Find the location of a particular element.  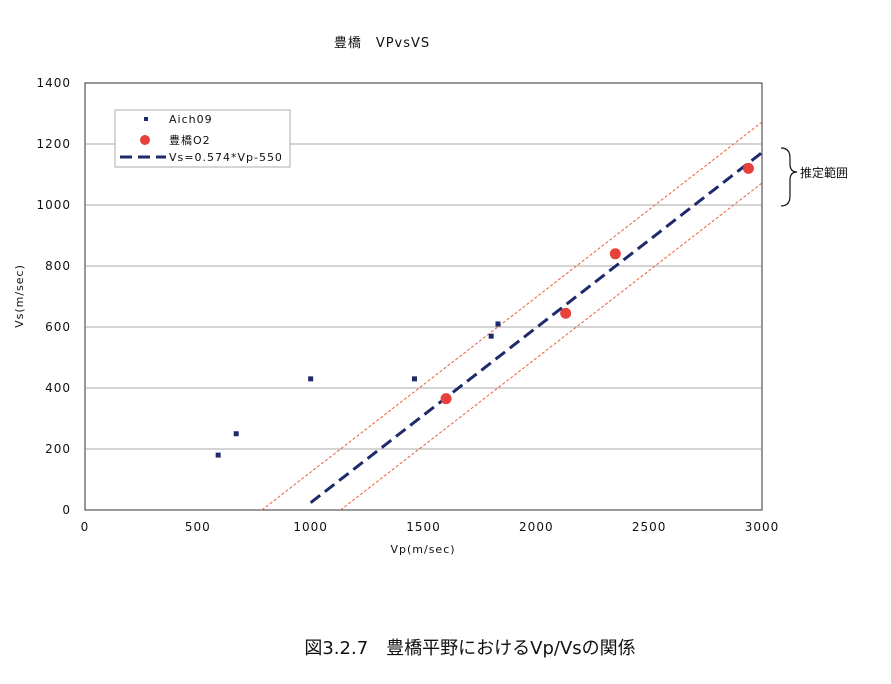

legend-label-toyohashi02: 豊橋O2 is located at coordinates (190, 140).